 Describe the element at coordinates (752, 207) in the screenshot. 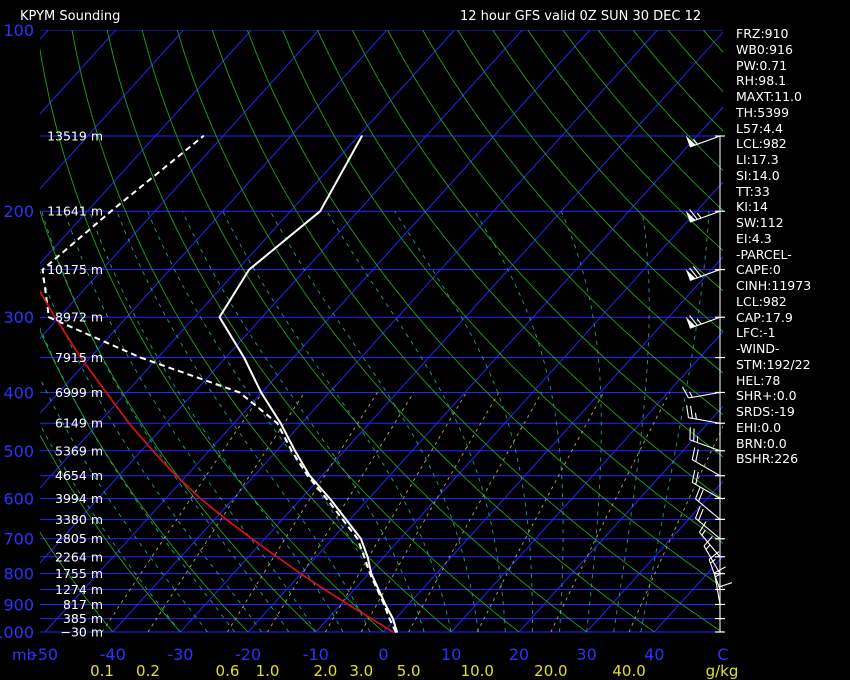

I see `sounding-index-item: KI:14` at that location.